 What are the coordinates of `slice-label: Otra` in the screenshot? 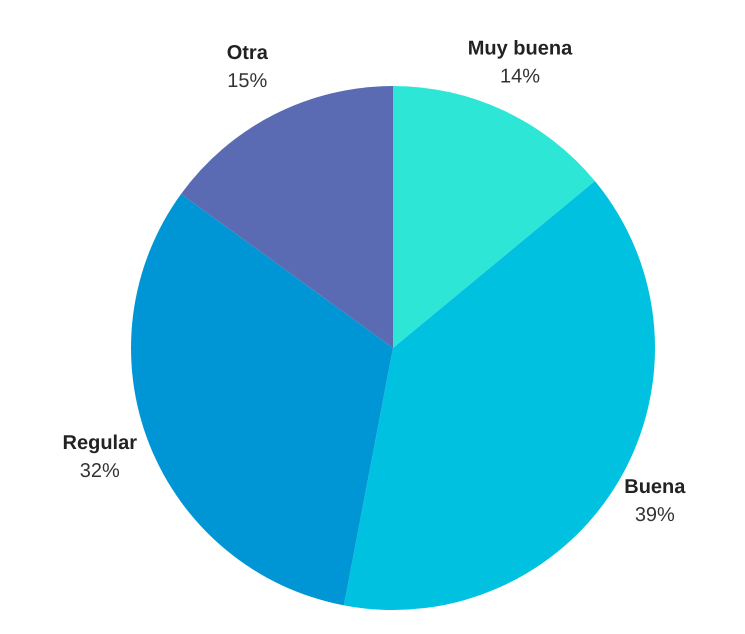 It's located at (247, 53).